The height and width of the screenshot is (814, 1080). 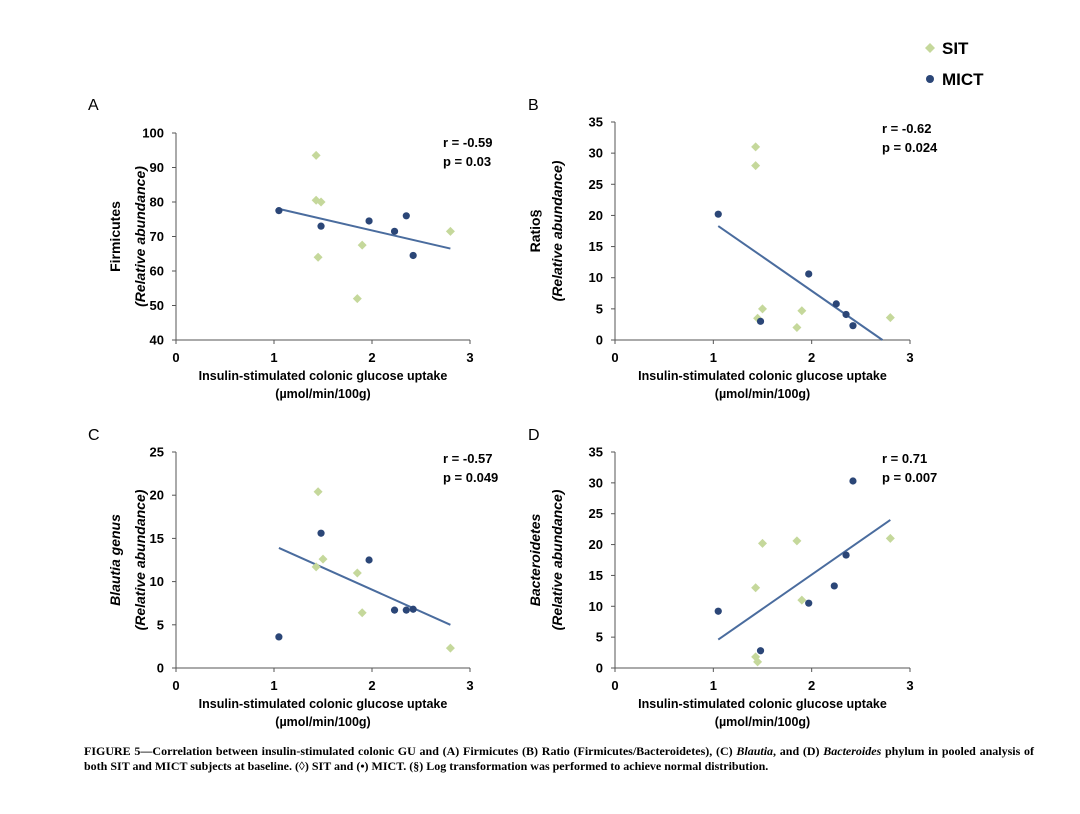 I want to click on panel-d-letter: D, so click(x=534, y=435).